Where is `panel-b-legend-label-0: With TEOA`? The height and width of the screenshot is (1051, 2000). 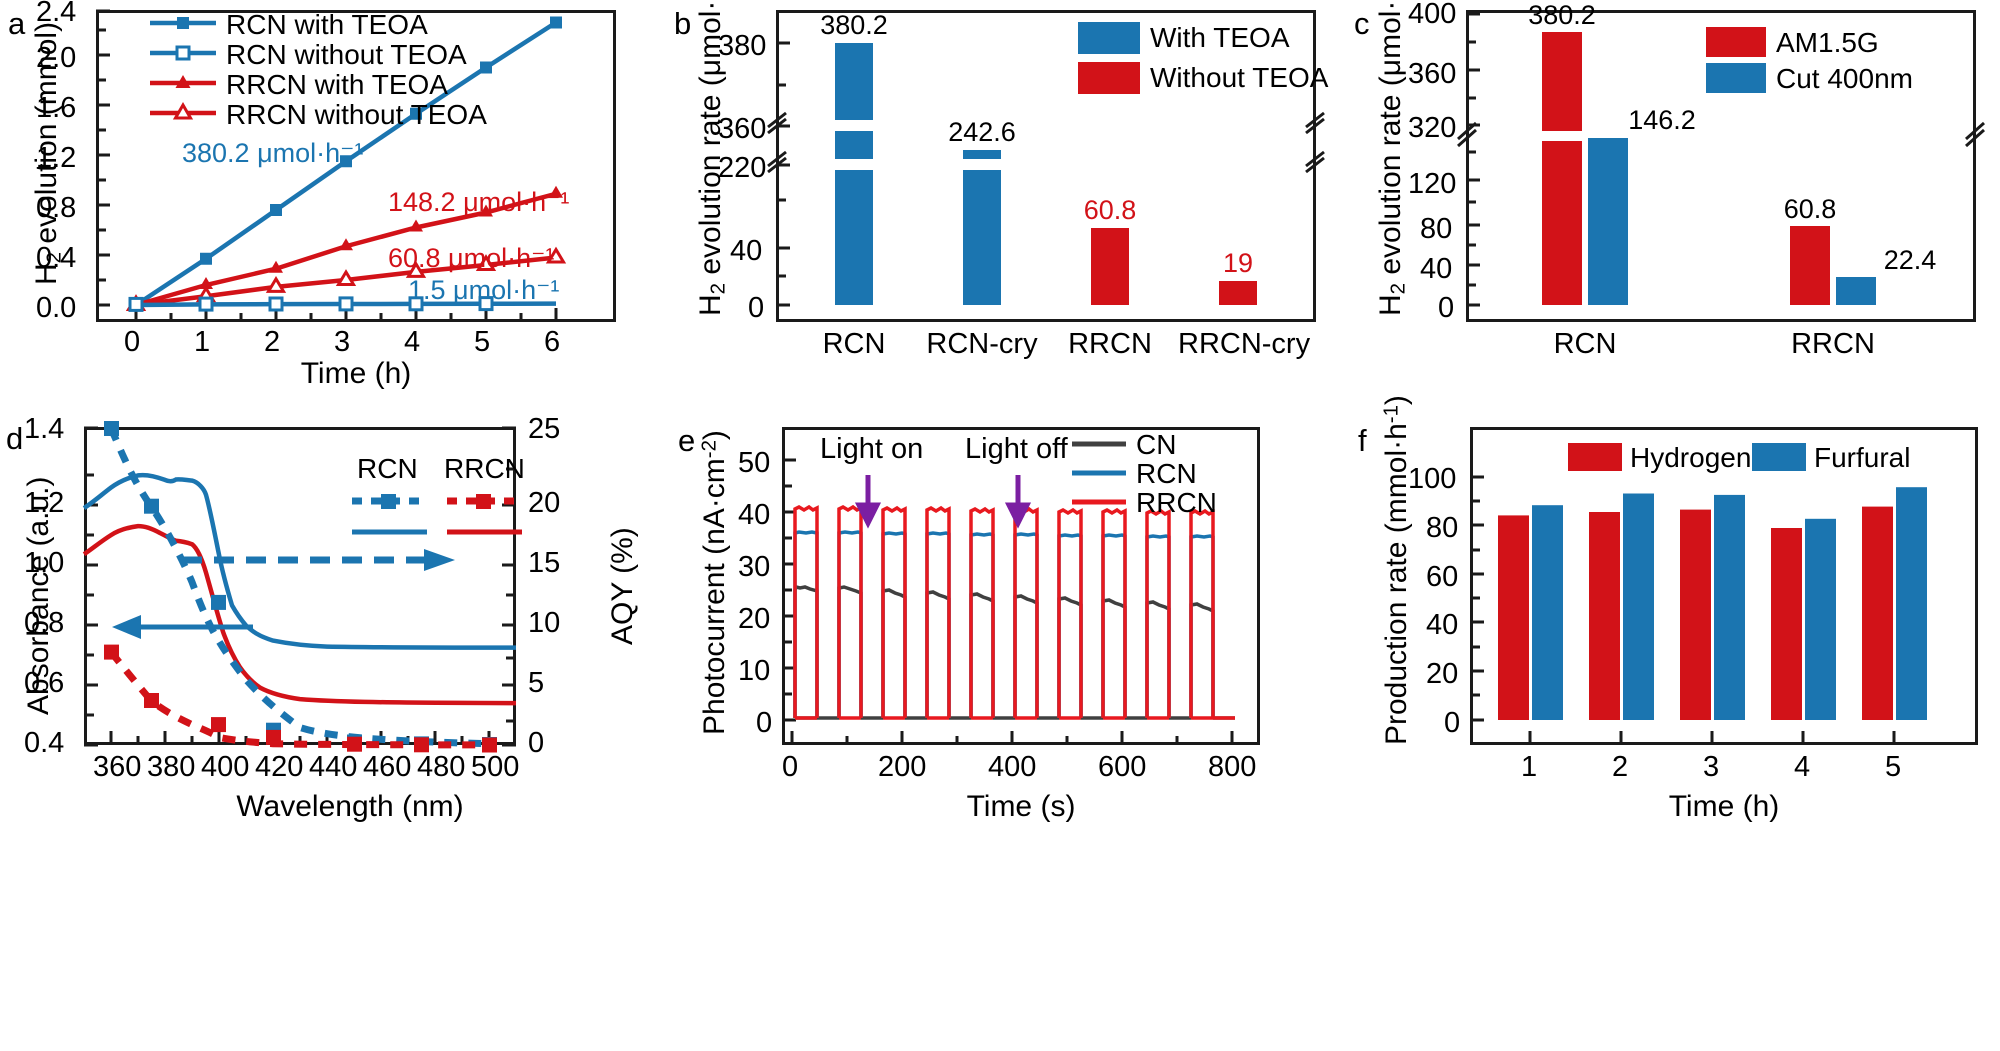 panel-b-legend-label-0: With TEOA is located at coordinates (1220, 37).